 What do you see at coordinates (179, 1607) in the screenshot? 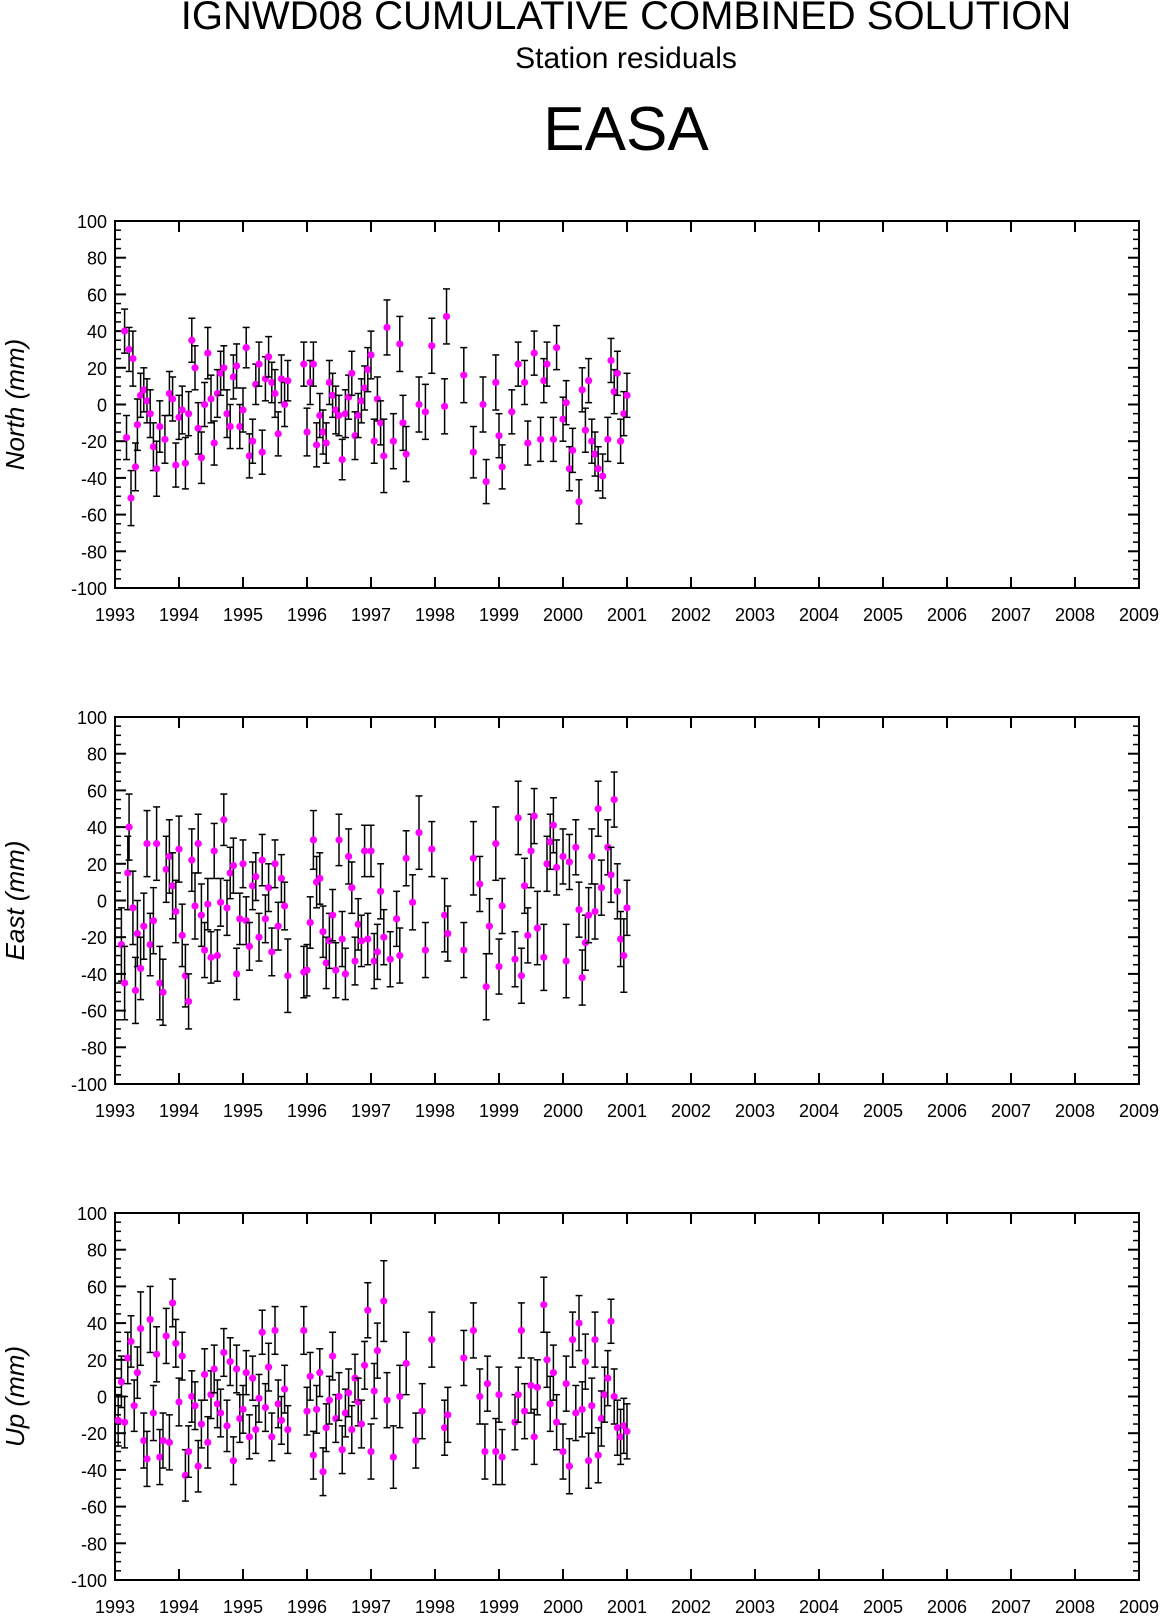
I see `x-tick-label: 1994` at bounding box center [179, 1607].